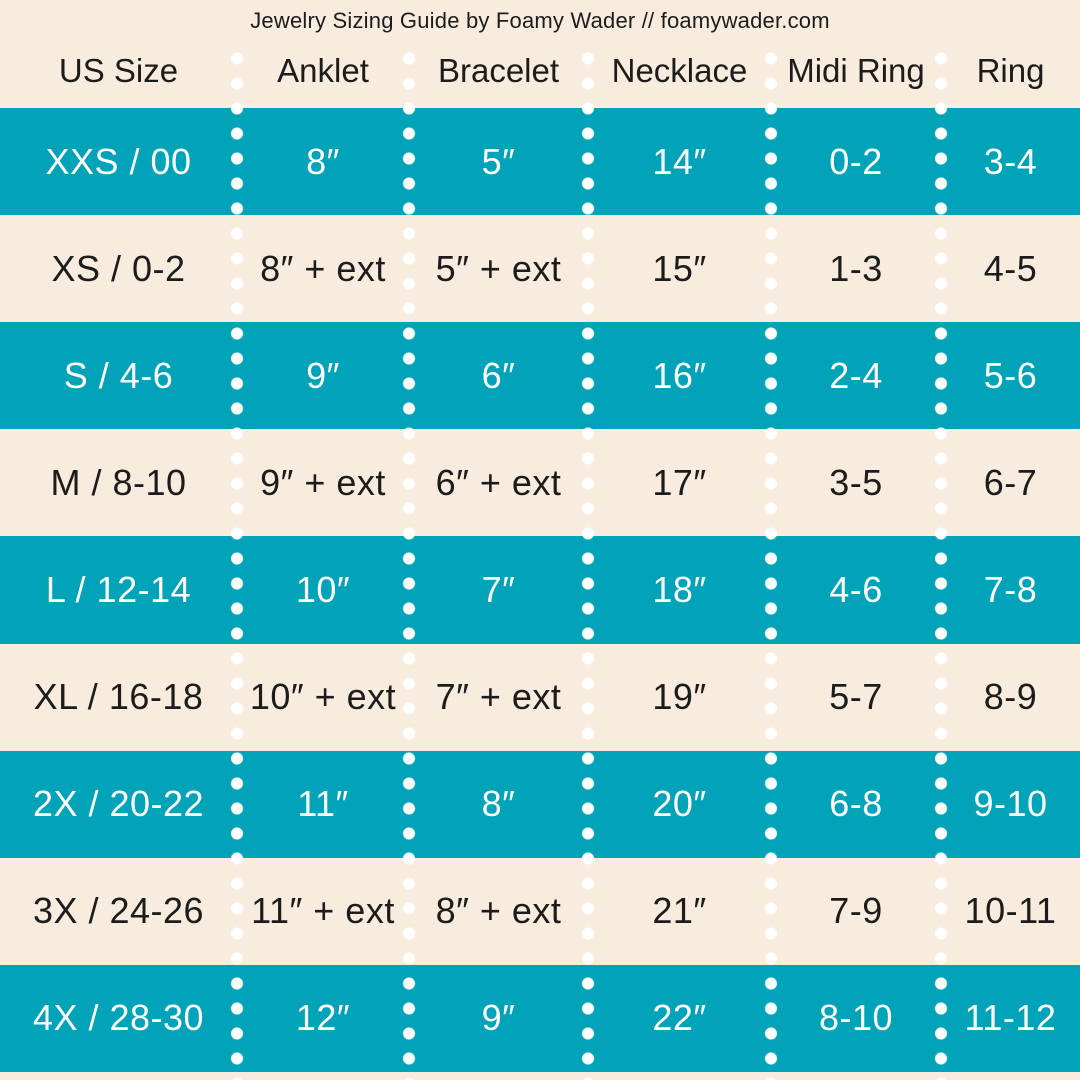  I want to click on ring-value: 11-12, so click(1010, 1018).